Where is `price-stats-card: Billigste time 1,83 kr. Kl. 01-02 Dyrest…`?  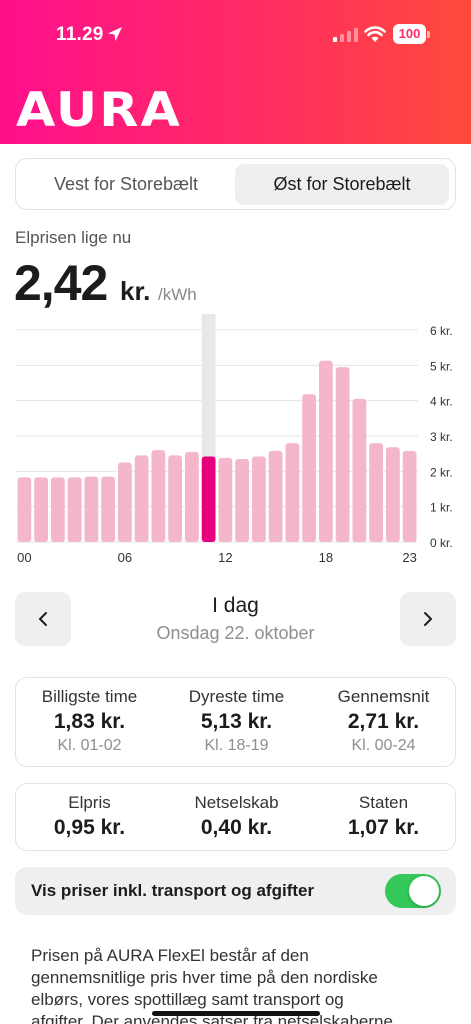 price-stats-card: Billigste time 1,83 kr. Kl. 01-02 Dyrest… is located at coordinates (235, 722).